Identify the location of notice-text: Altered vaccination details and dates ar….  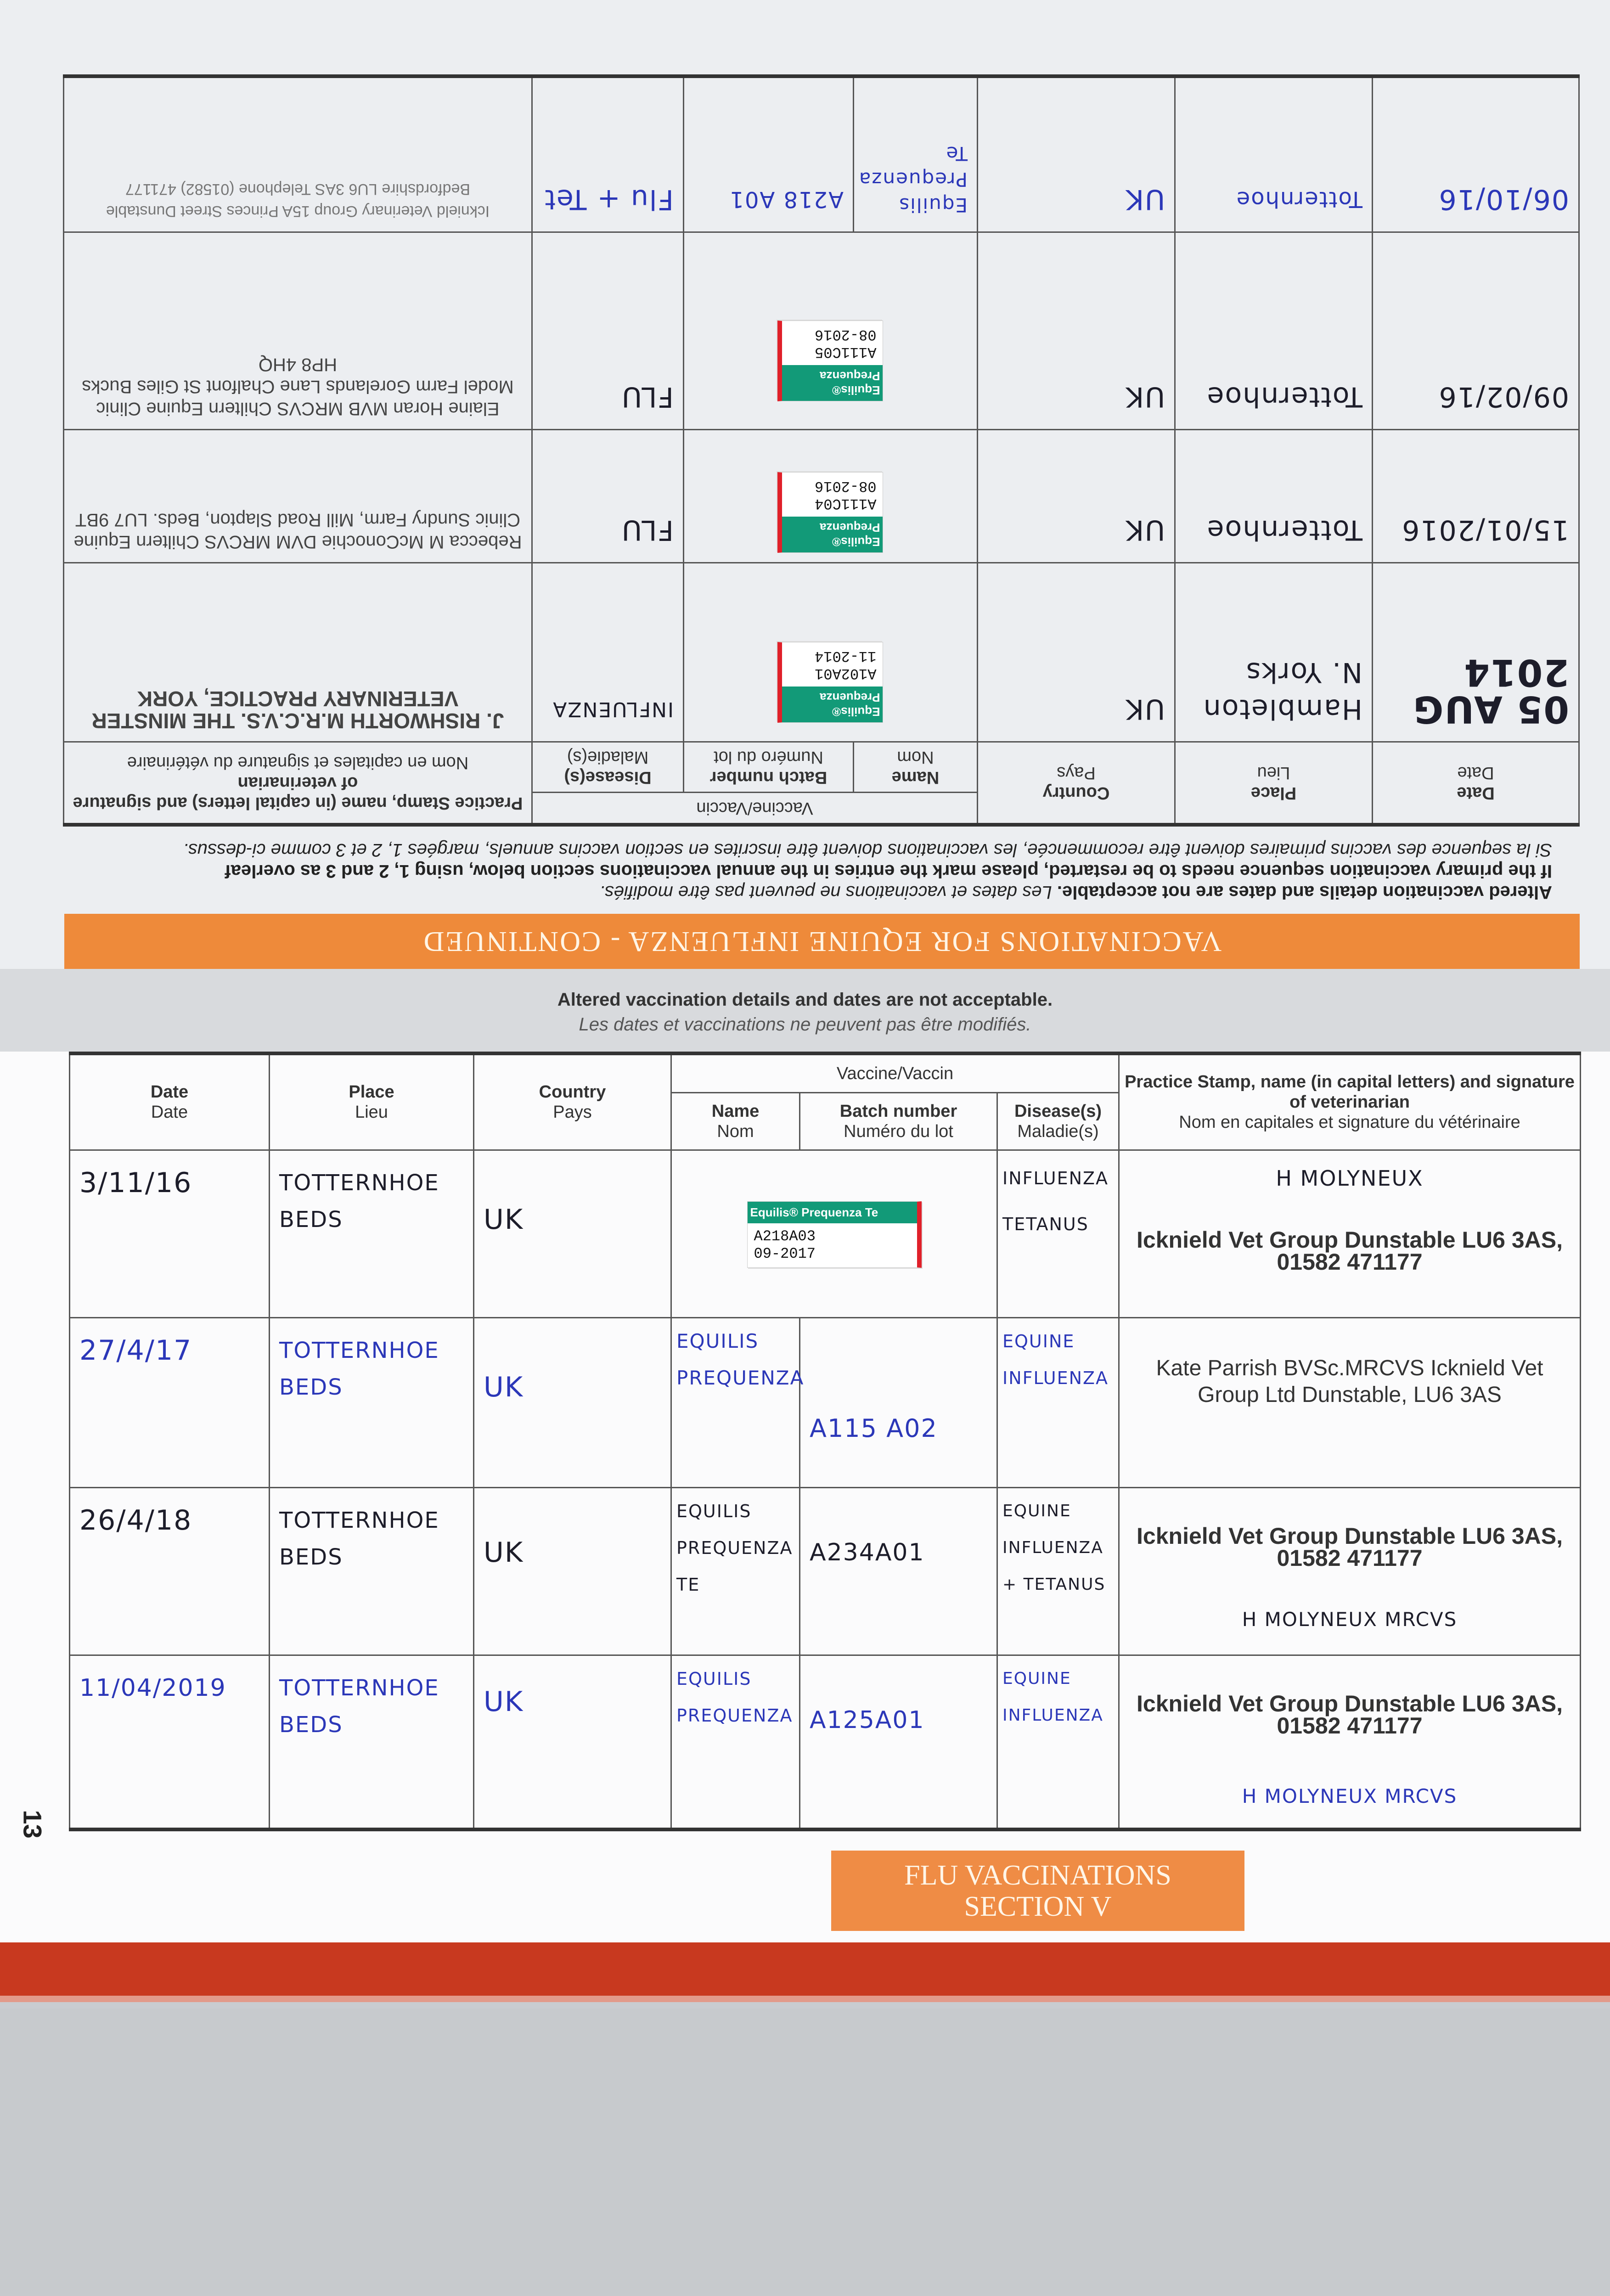
(805, 1000).